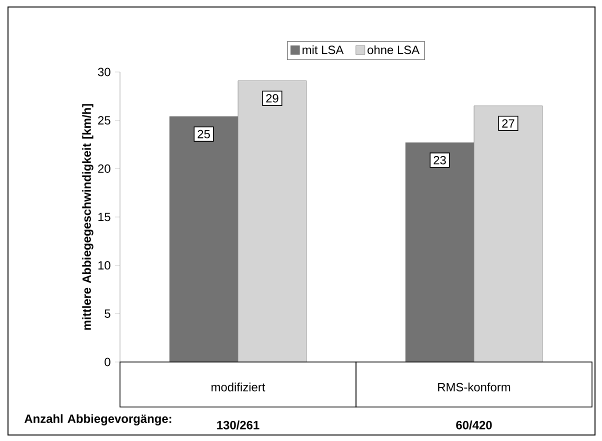  I want to click on data-label: 23, so click(440, 160).